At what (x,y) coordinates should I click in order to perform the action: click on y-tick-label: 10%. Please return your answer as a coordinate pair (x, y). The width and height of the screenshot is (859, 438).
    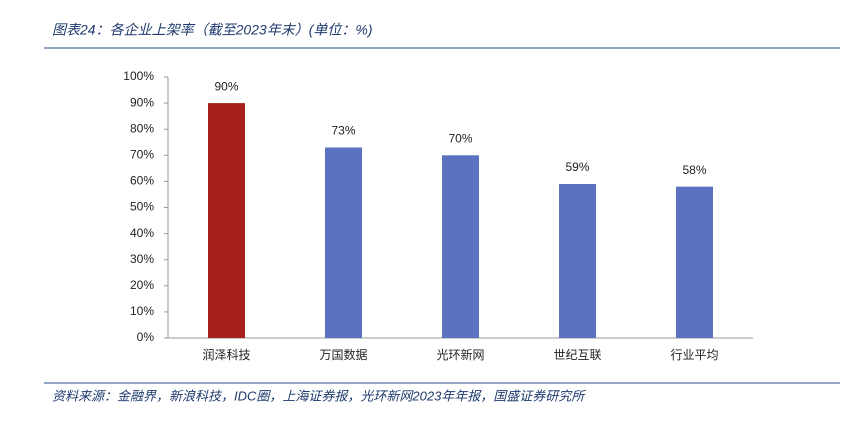
    Looking at the image, I should click on (142, 311).